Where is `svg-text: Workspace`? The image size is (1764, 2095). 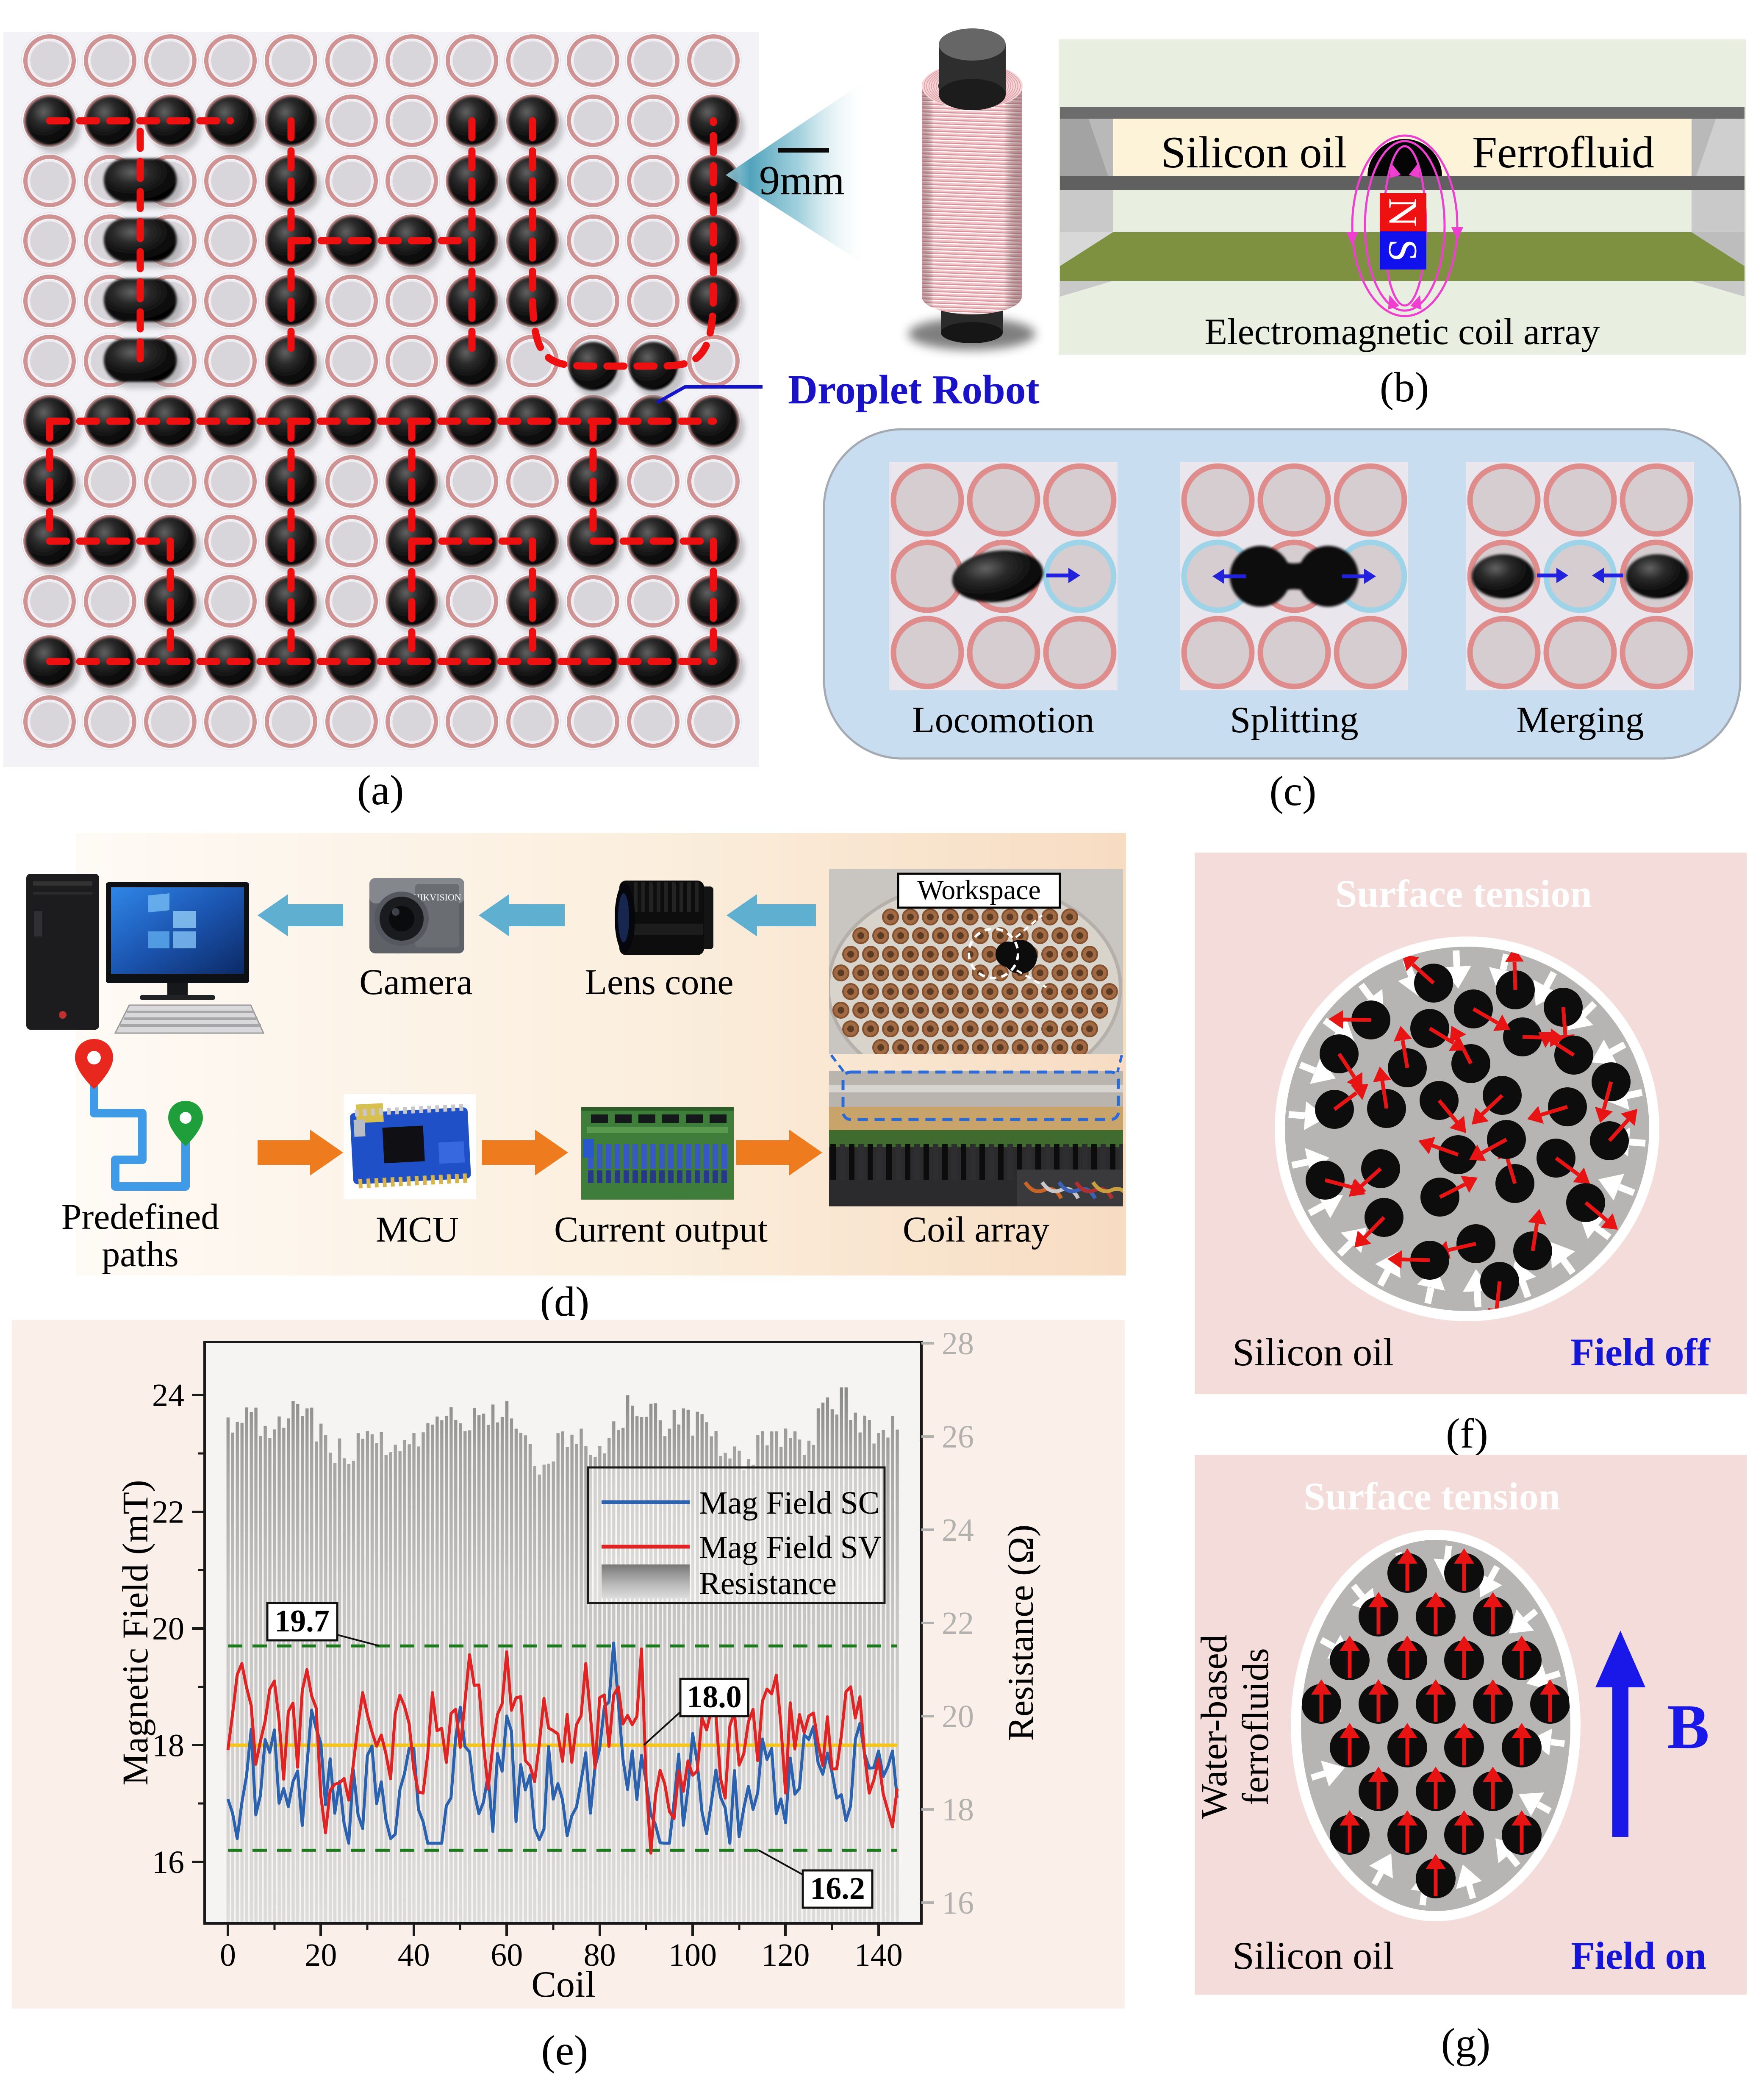
svg-text: Workspace is located at coordinates (979, 891).